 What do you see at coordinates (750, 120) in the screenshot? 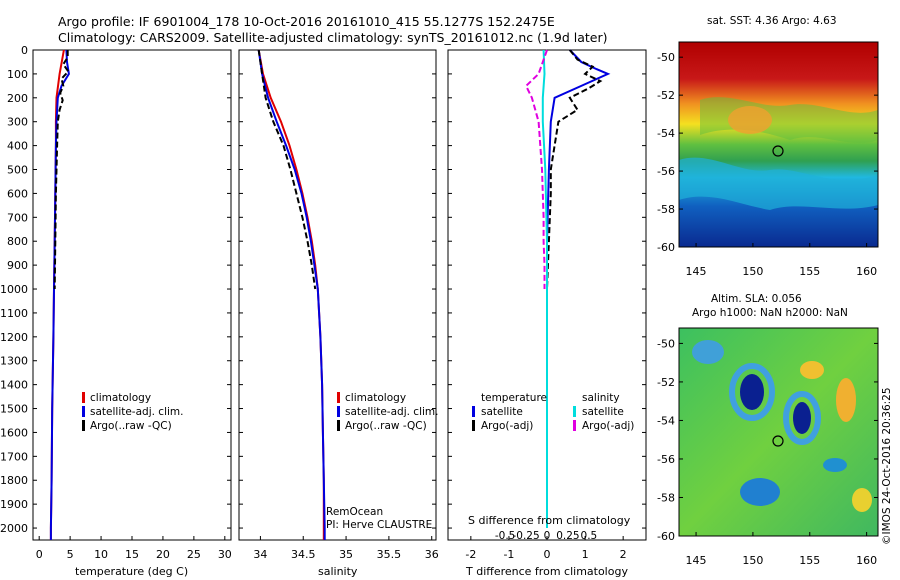
I see `sst-warm-eddy` at bounding box center [750, 120].